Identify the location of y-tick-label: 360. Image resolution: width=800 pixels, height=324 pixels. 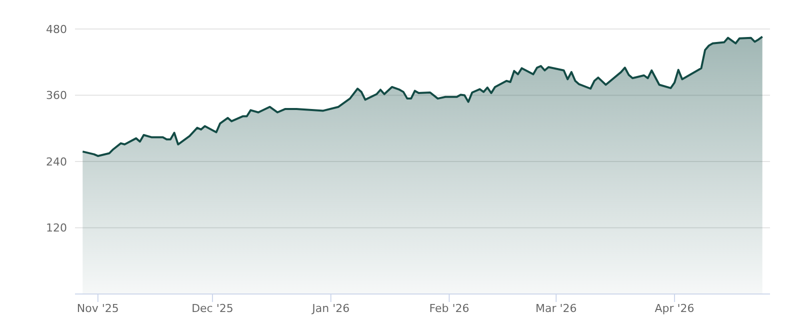
(56, 95).